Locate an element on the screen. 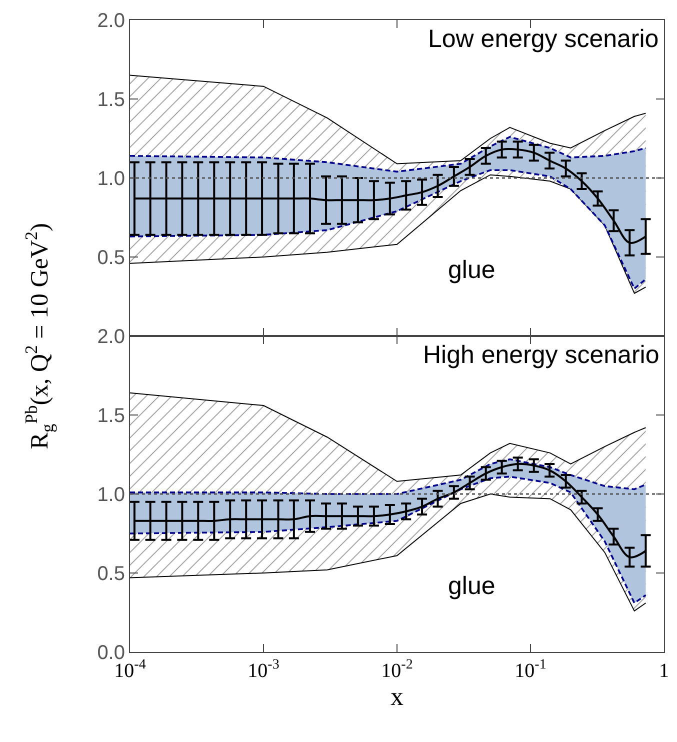 The image size is (677, 742). y-tick-label: 0.0 is located at coordinates (111, 653).